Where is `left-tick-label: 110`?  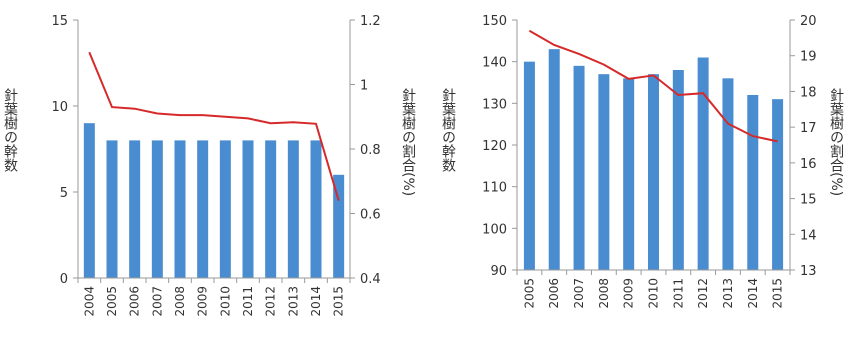
left-tick-label: 110 is located at coordinates (494, 188).